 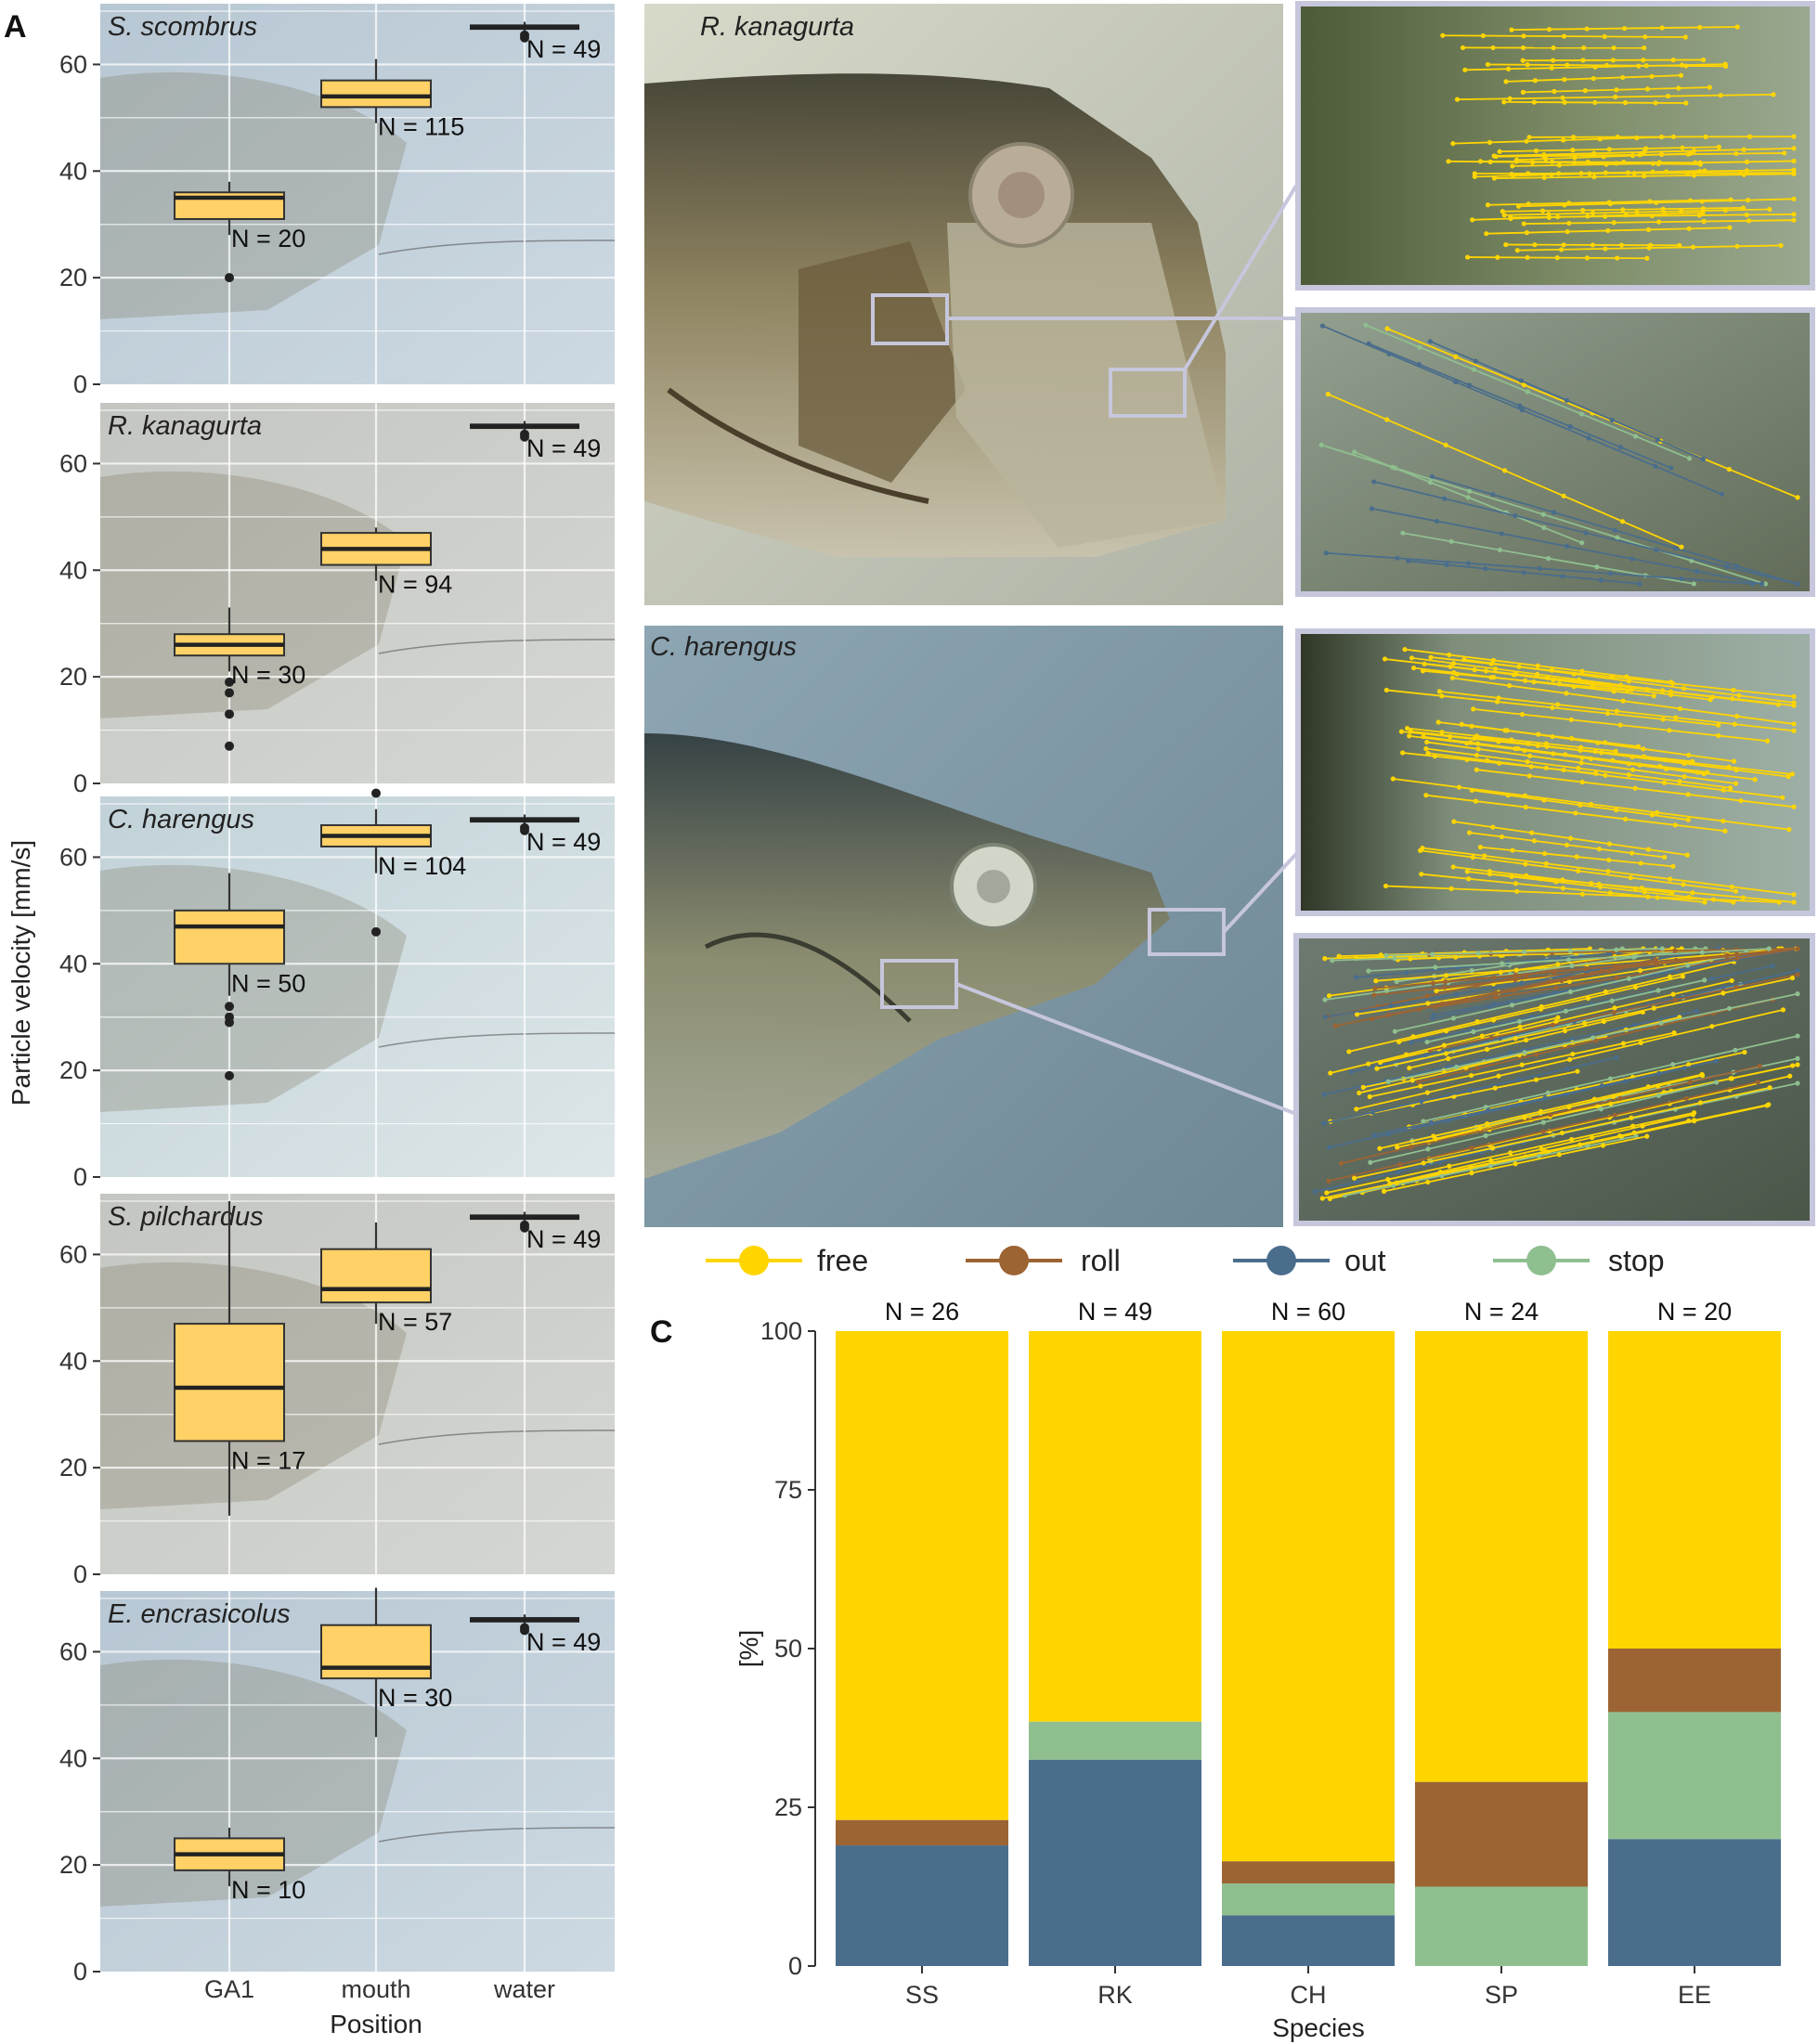 I want to click on box-ga1: N = 20, so click(x=239, y=232).